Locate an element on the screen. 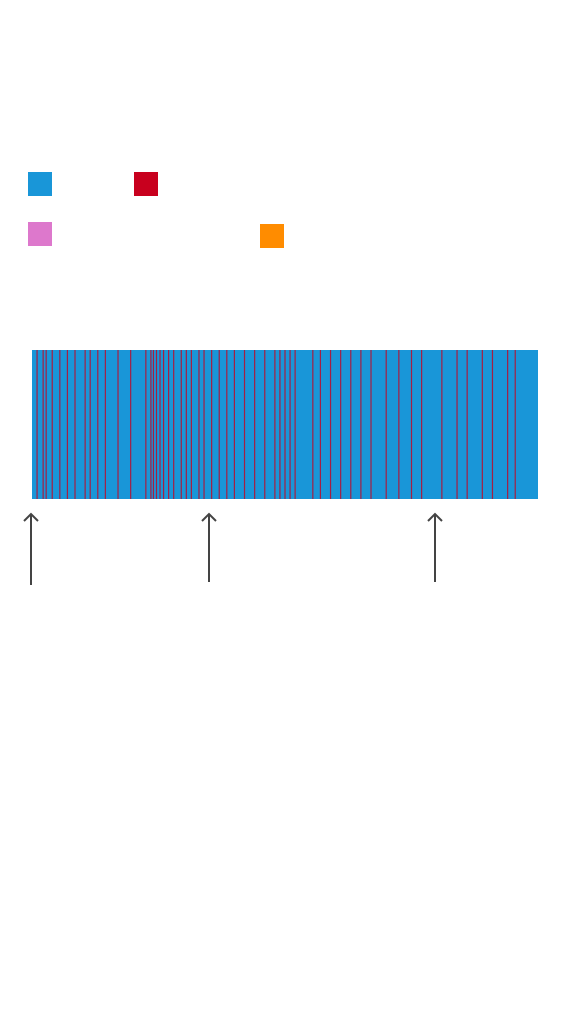 Image resolution: width=576 pixels, height=1014 pixels. legend is located at coordinates (156, 210).